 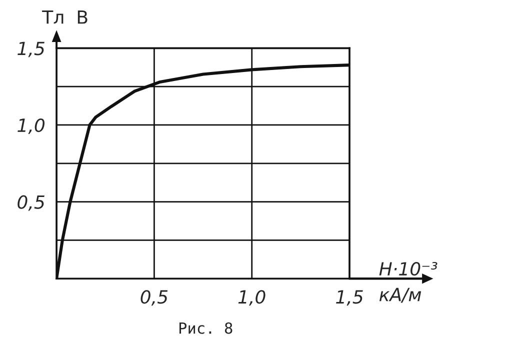 What do you see at coordinates (31, 126) in the screenshot?
I see `y-tick-label: 1,0` at bounding box center [31, 126].